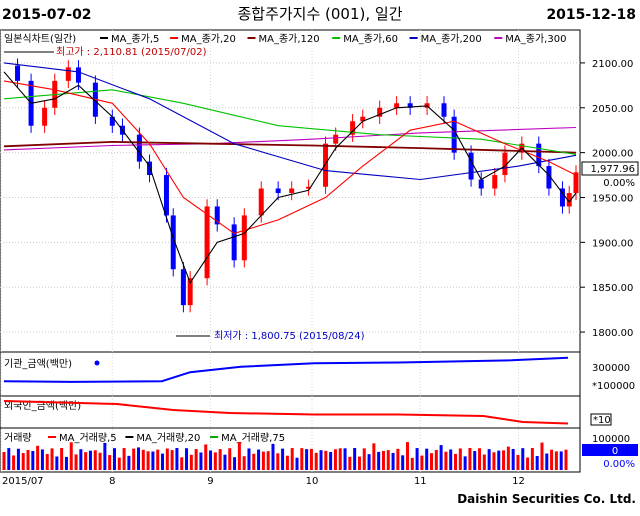 The width and height of the screenshot is (640, 516). Describe the element at coordinates (613, 386) in the screenshot. I see `institution-tick-2: *100000` at that location.